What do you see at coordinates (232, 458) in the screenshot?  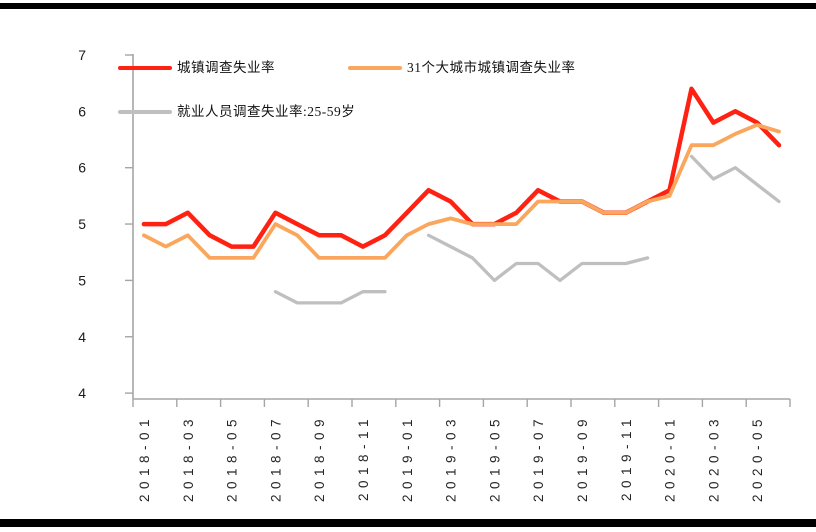 I see `x-axis-tick-label: 2018-05` at bounding box center [232, 458].